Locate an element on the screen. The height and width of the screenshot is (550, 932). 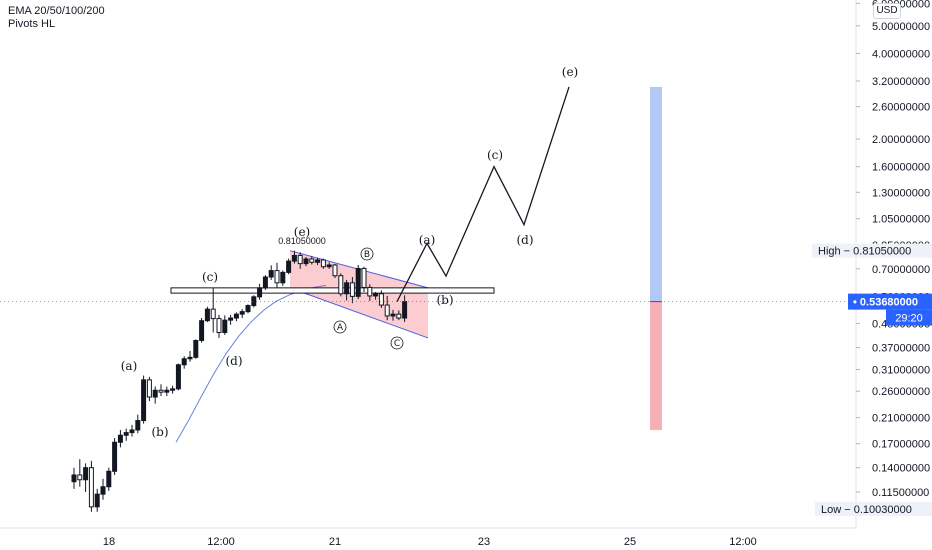
price-tick-label: 0.21000000 is located at coordinates (901, 419).